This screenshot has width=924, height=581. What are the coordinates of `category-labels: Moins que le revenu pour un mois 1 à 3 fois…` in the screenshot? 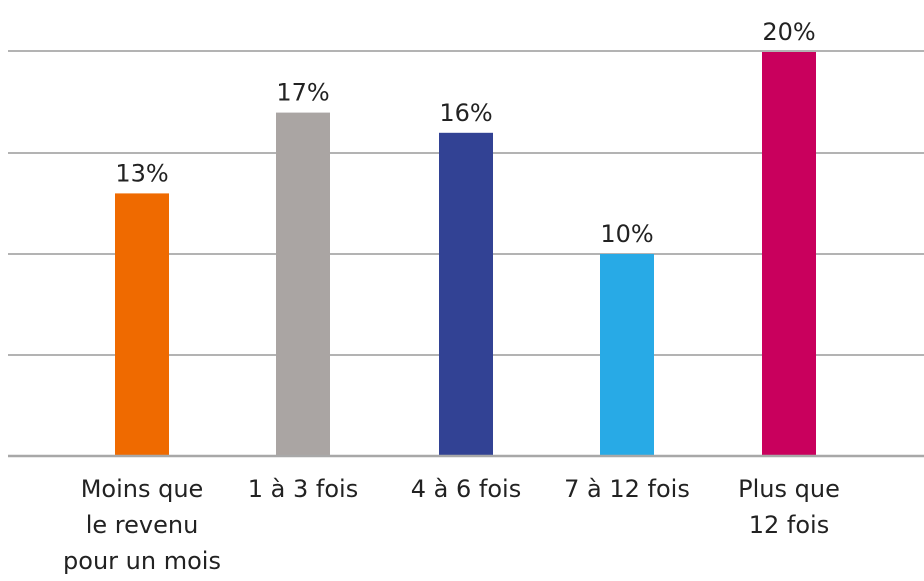 It's located at (451, 525).